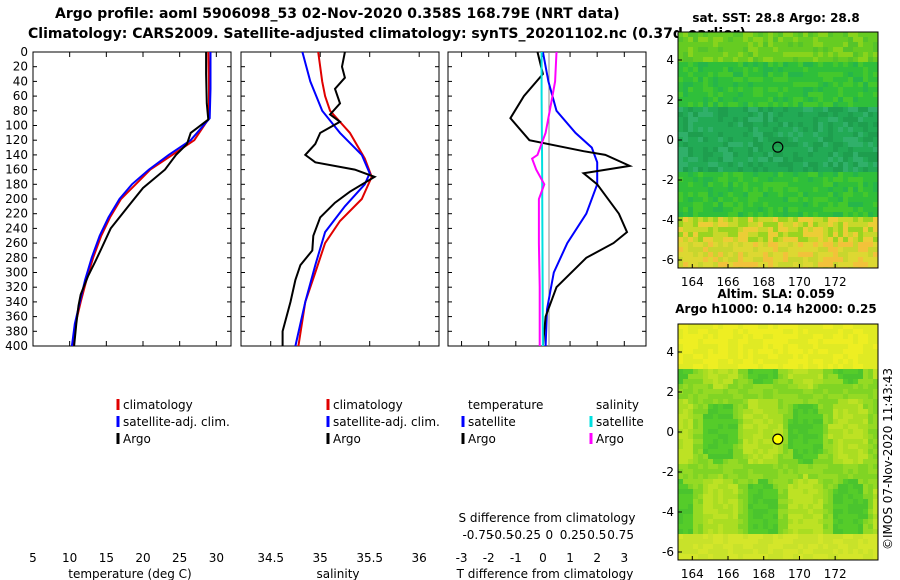 The height and width of the screenshot is (580, 900). I want to click on depth-tick-label: 120, so click(16, 140).